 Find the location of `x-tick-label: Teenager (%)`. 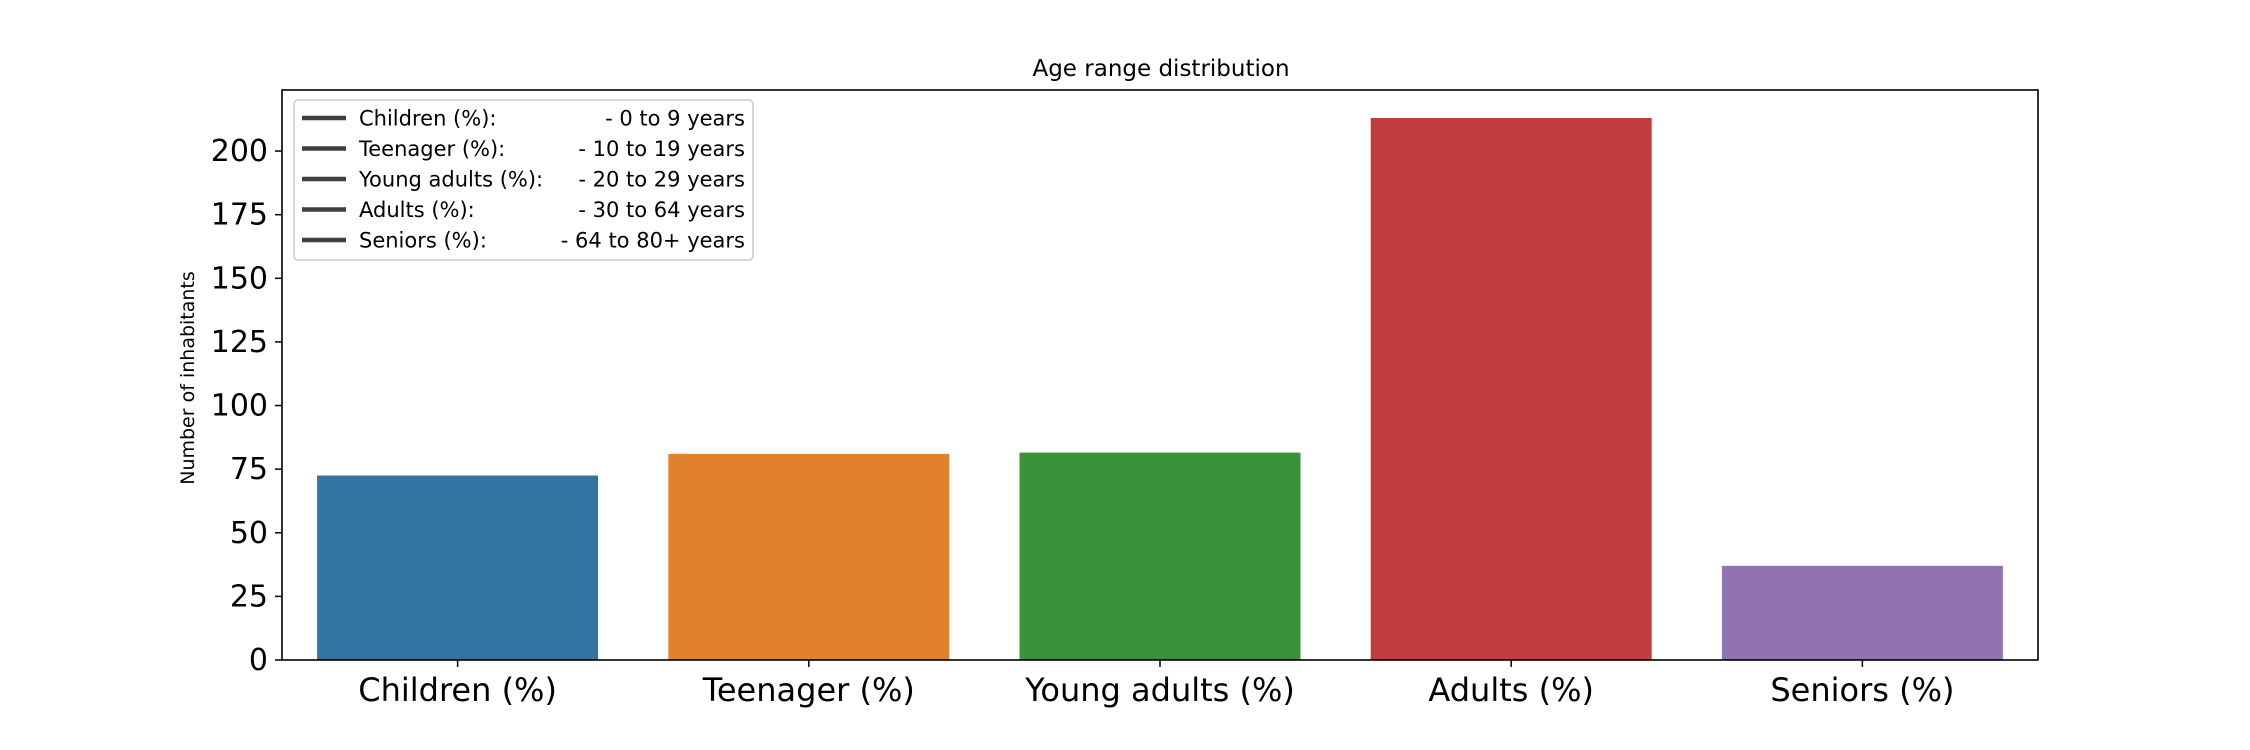

x-tick-label: Teenager (%) is located at coordinates (808, 690).